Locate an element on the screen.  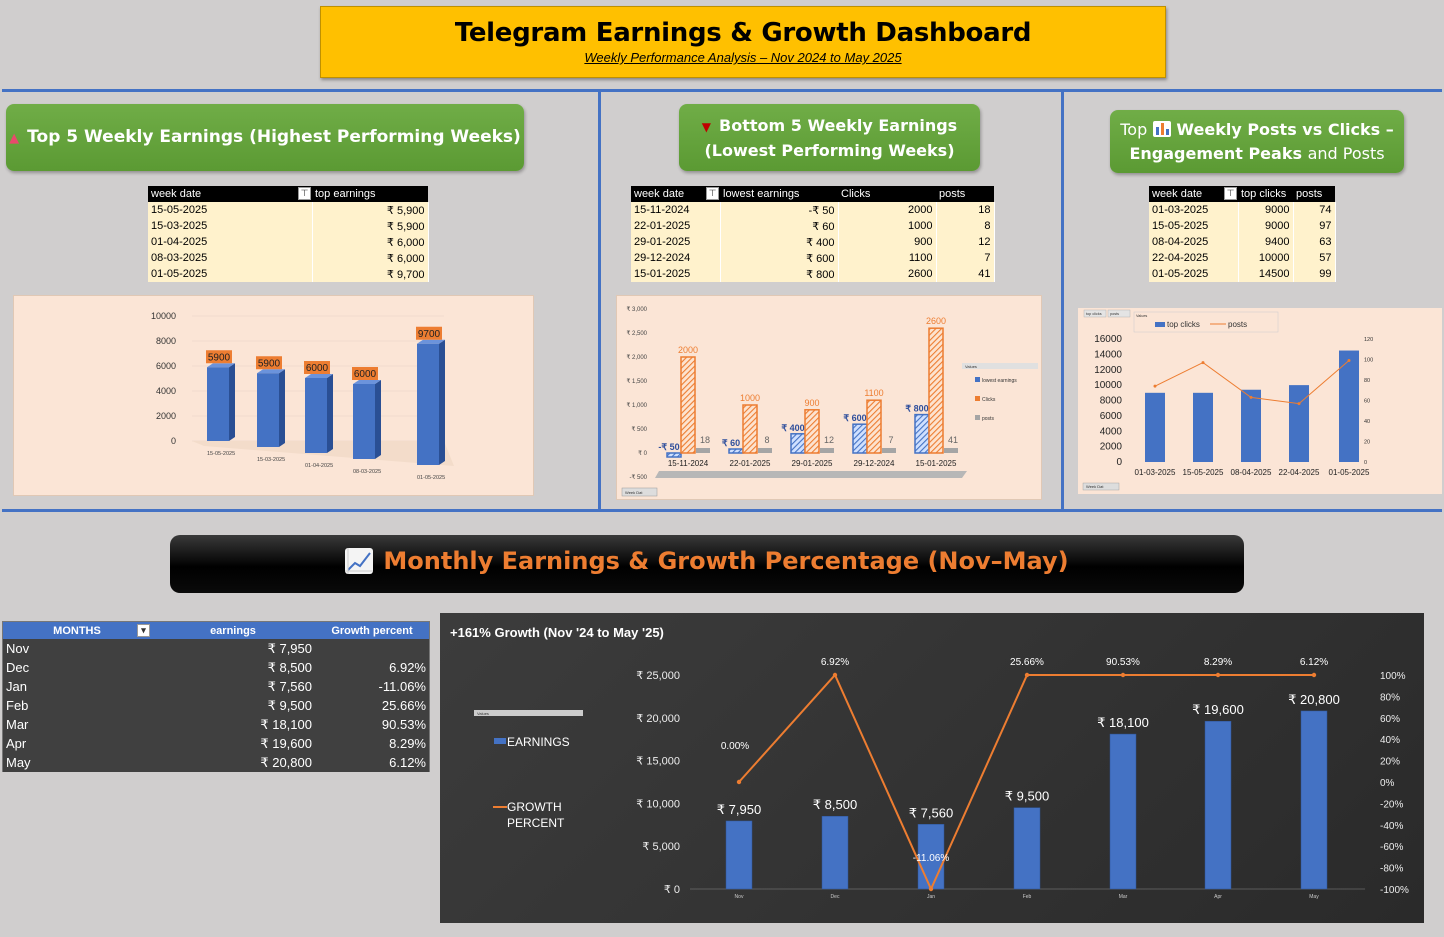
legend-label: PERCENT is located at coordinates (536, 823).